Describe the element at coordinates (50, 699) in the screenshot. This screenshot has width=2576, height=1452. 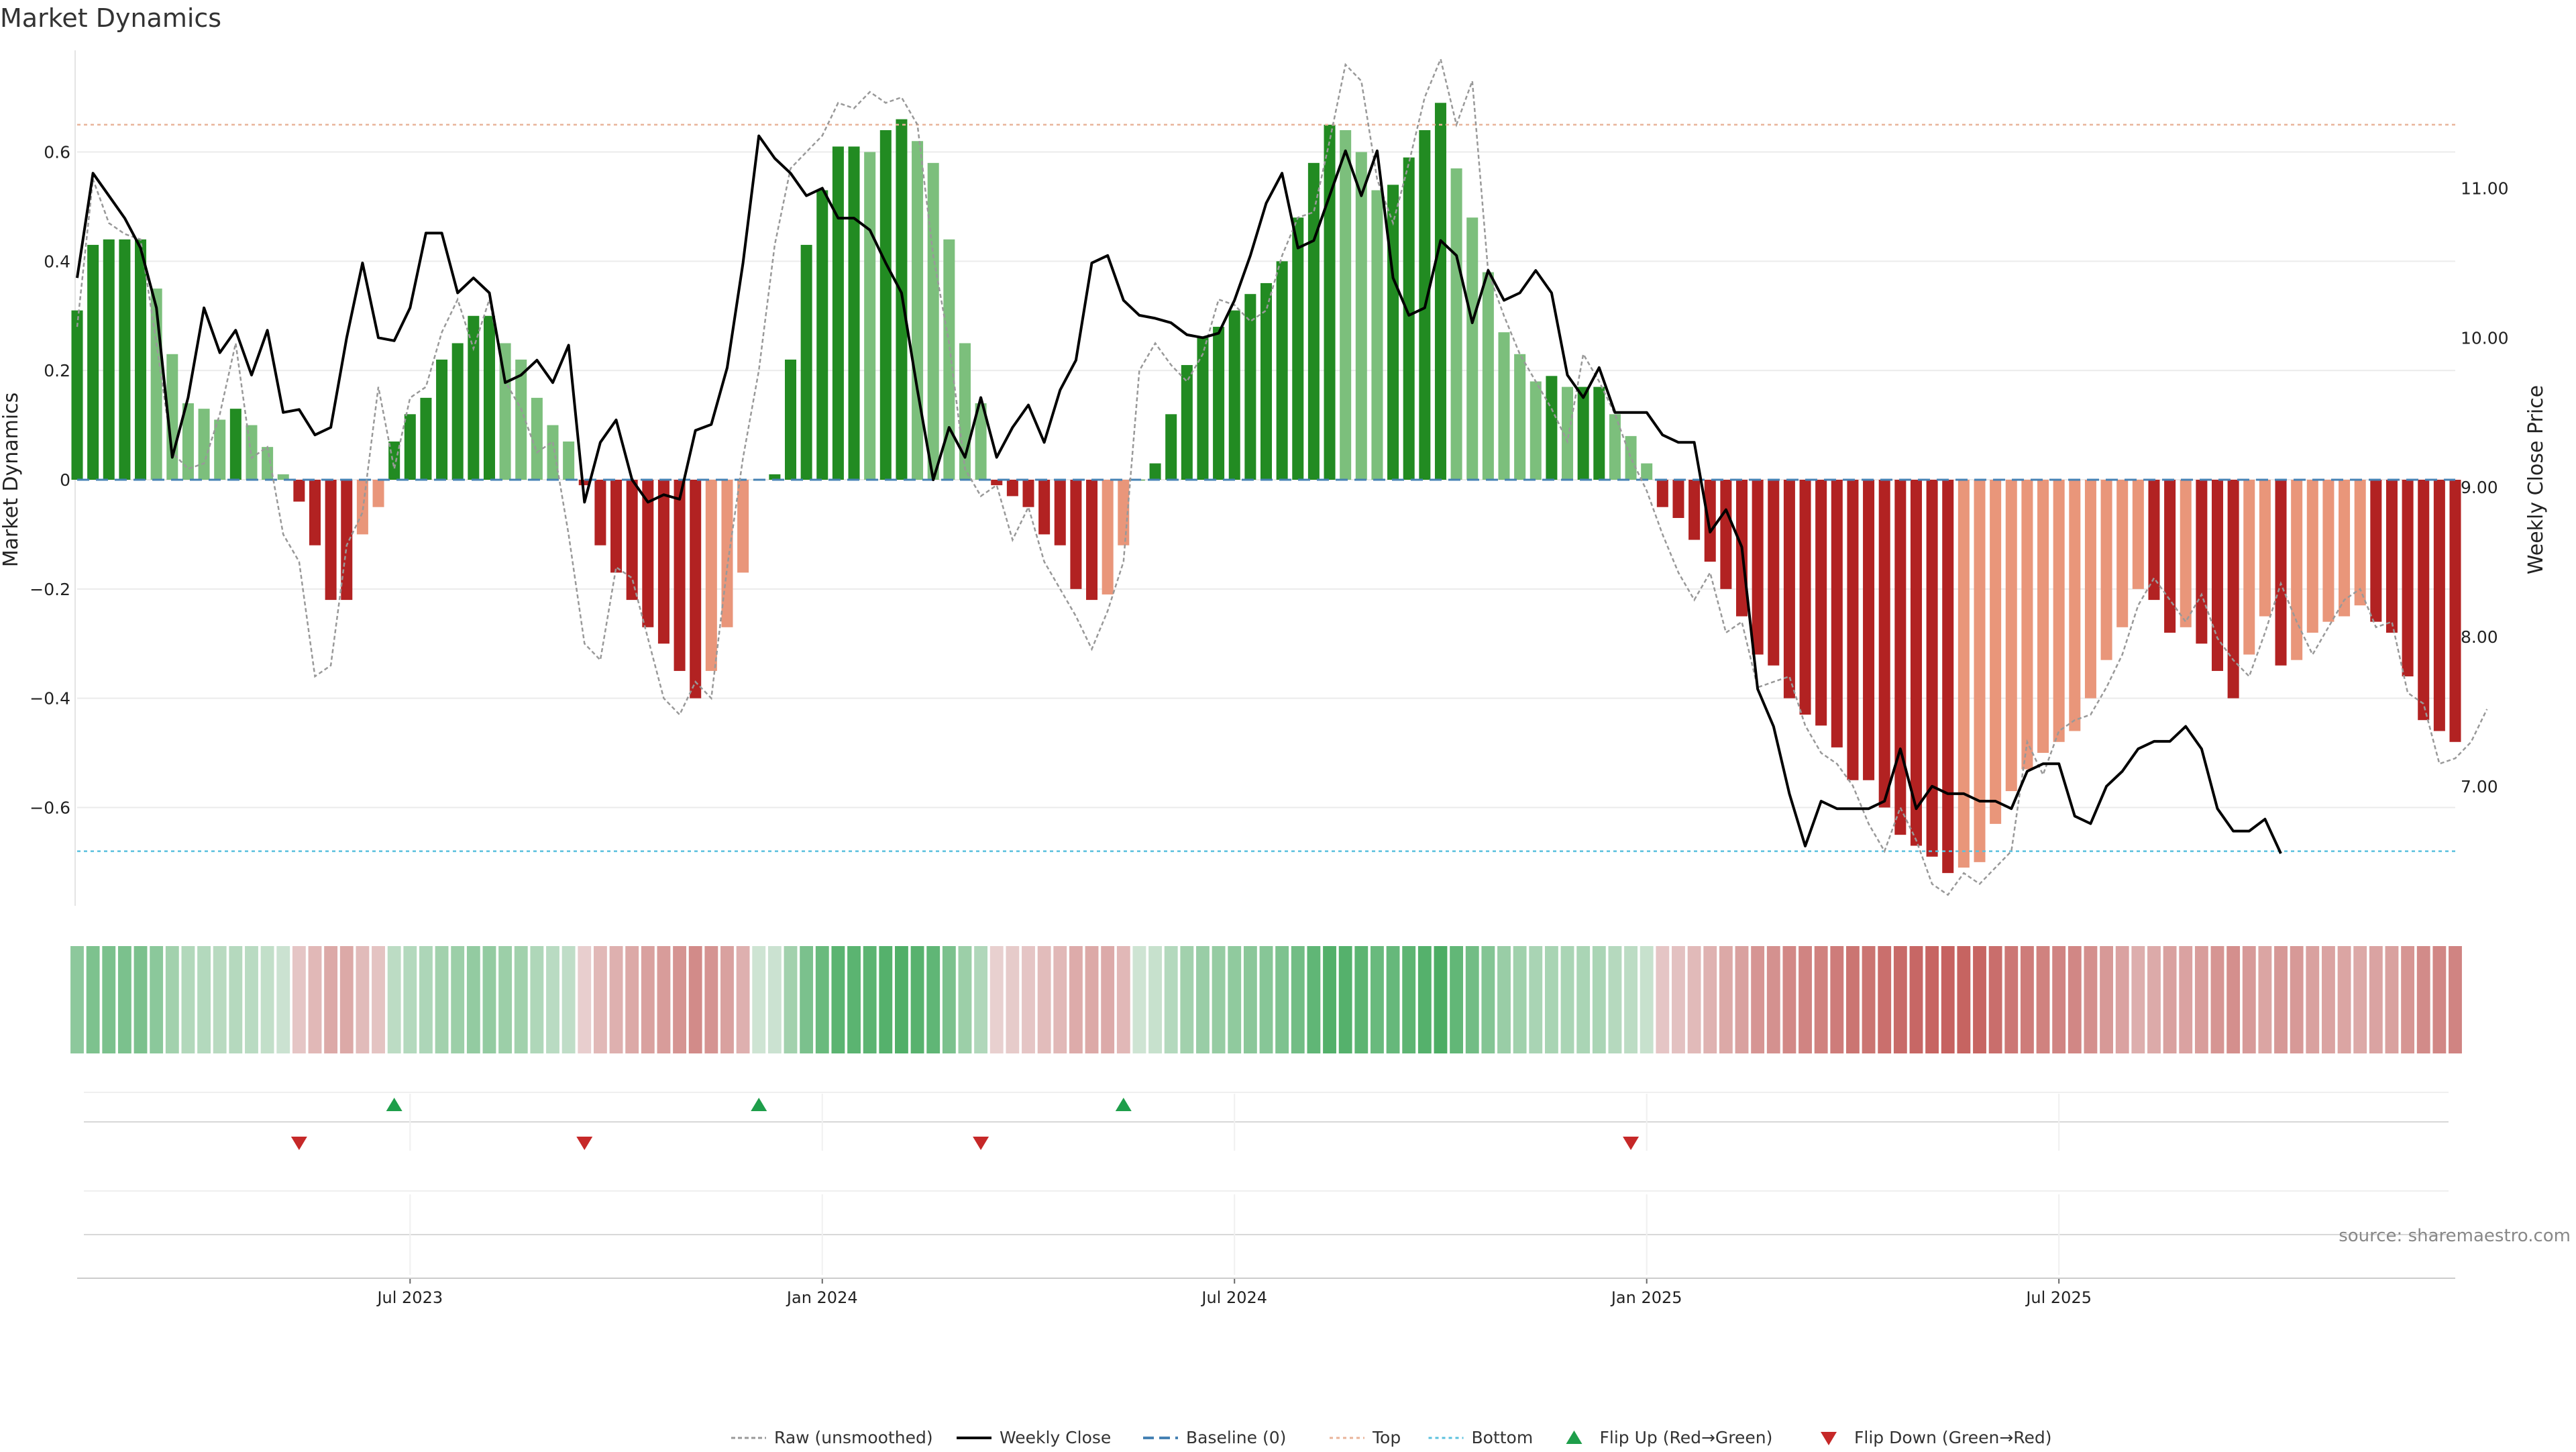
I see `y-tick-label-left: −0.4` at that location.